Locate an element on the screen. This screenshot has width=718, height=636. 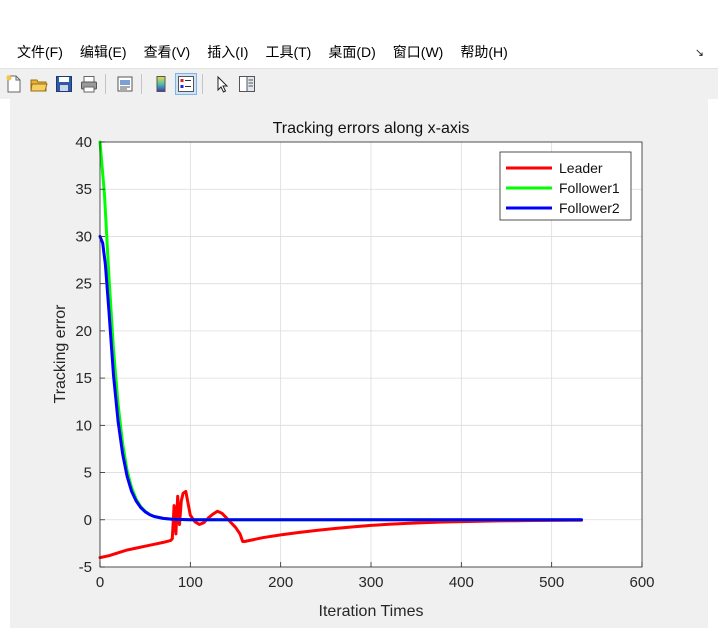
new-figure-icon is located at coordinates (14, 84).